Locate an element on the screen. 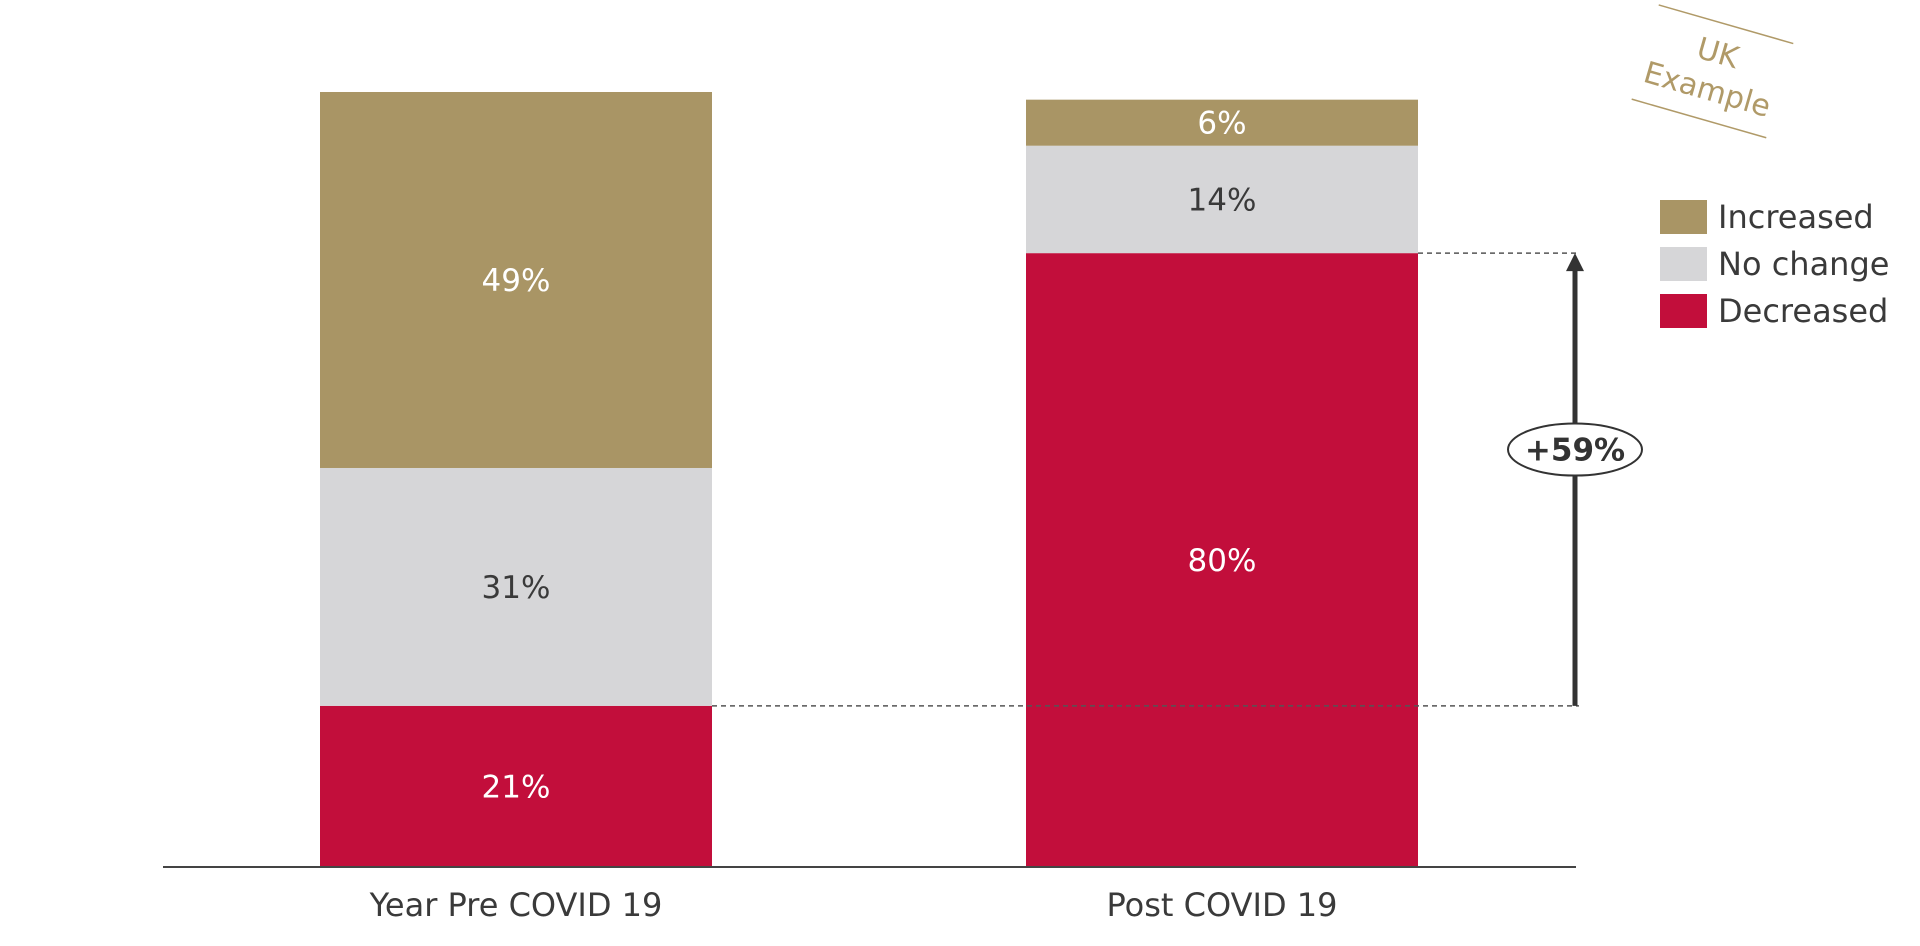 The height and width of the screenshot is (946, 1920). legend: Increased No change Decreased is located at coordinates (1774, 264).